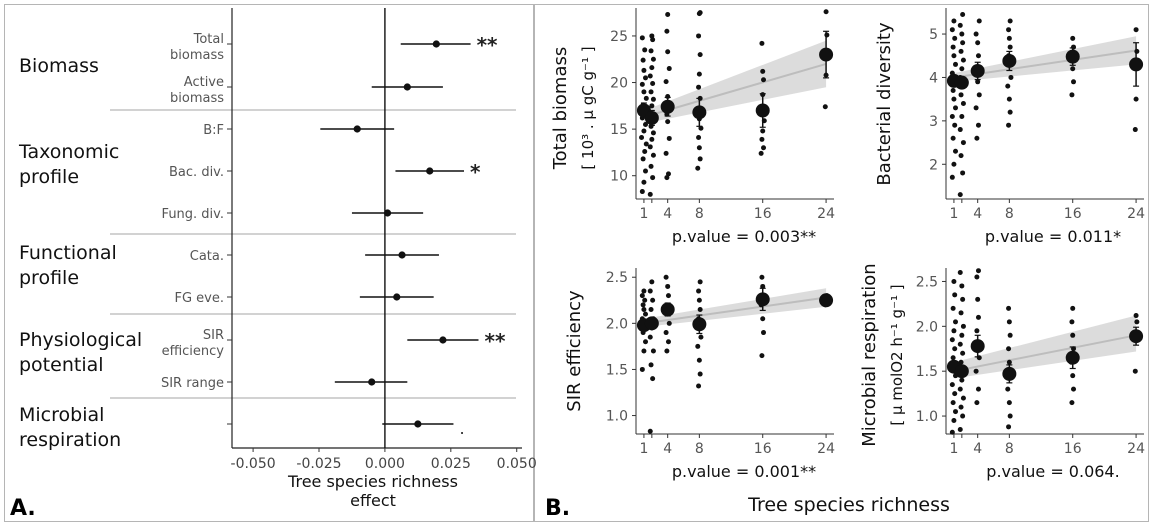 The image size is (1151, 524). I want to click on p-value-label: p.value = 0.003**, so click(744, 236).